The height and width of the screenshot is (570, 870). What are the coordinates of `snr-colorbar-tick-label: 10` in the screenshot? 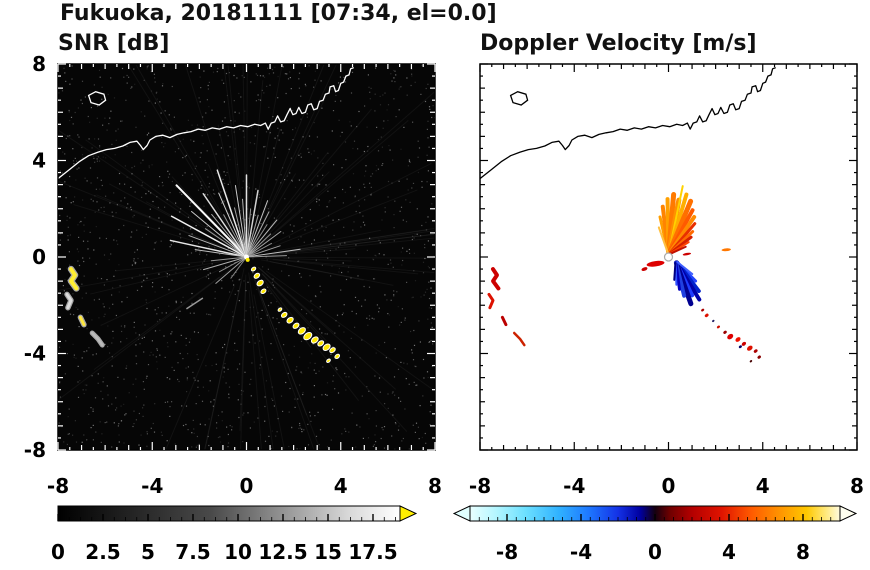 It's located at (238, 552).